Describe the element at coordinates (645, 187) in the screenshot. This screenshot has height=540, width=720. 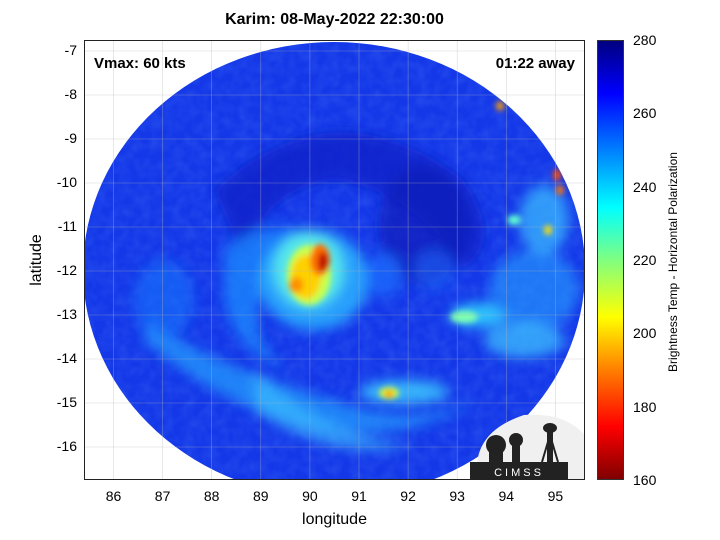
I see `colorbar-tick-label: 240` at that location.